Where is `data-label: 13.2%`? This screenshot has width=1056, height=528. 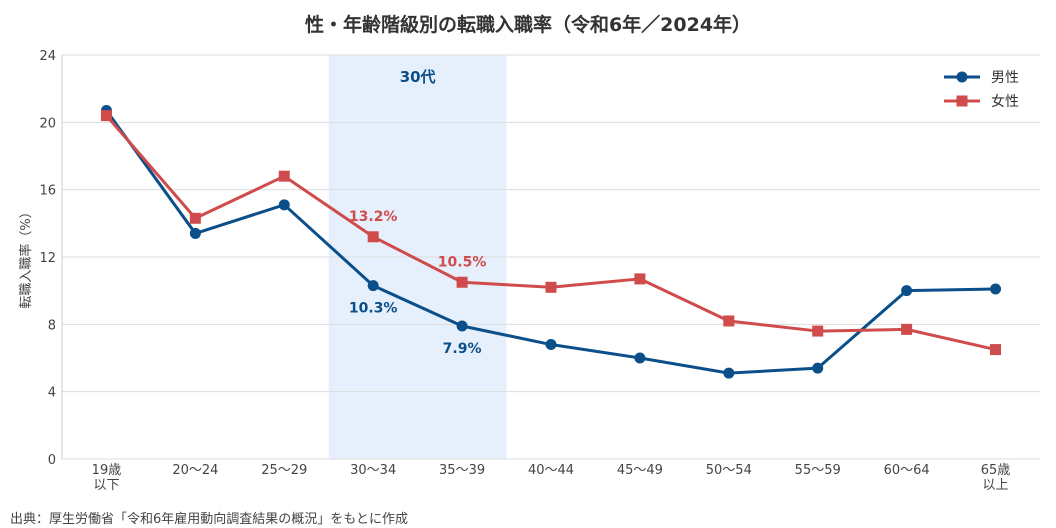
data-label: 13.2% is located at coordinates (373, 217).